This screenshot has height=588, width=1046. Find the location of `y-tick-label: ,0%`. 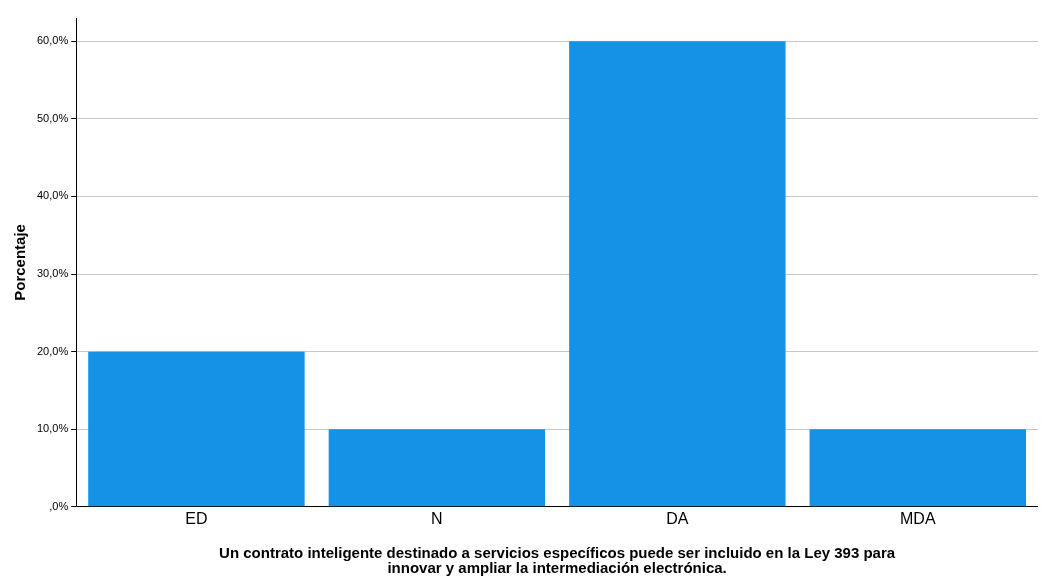

y-tick-label: ,0% is located at coordinates (59, 505).